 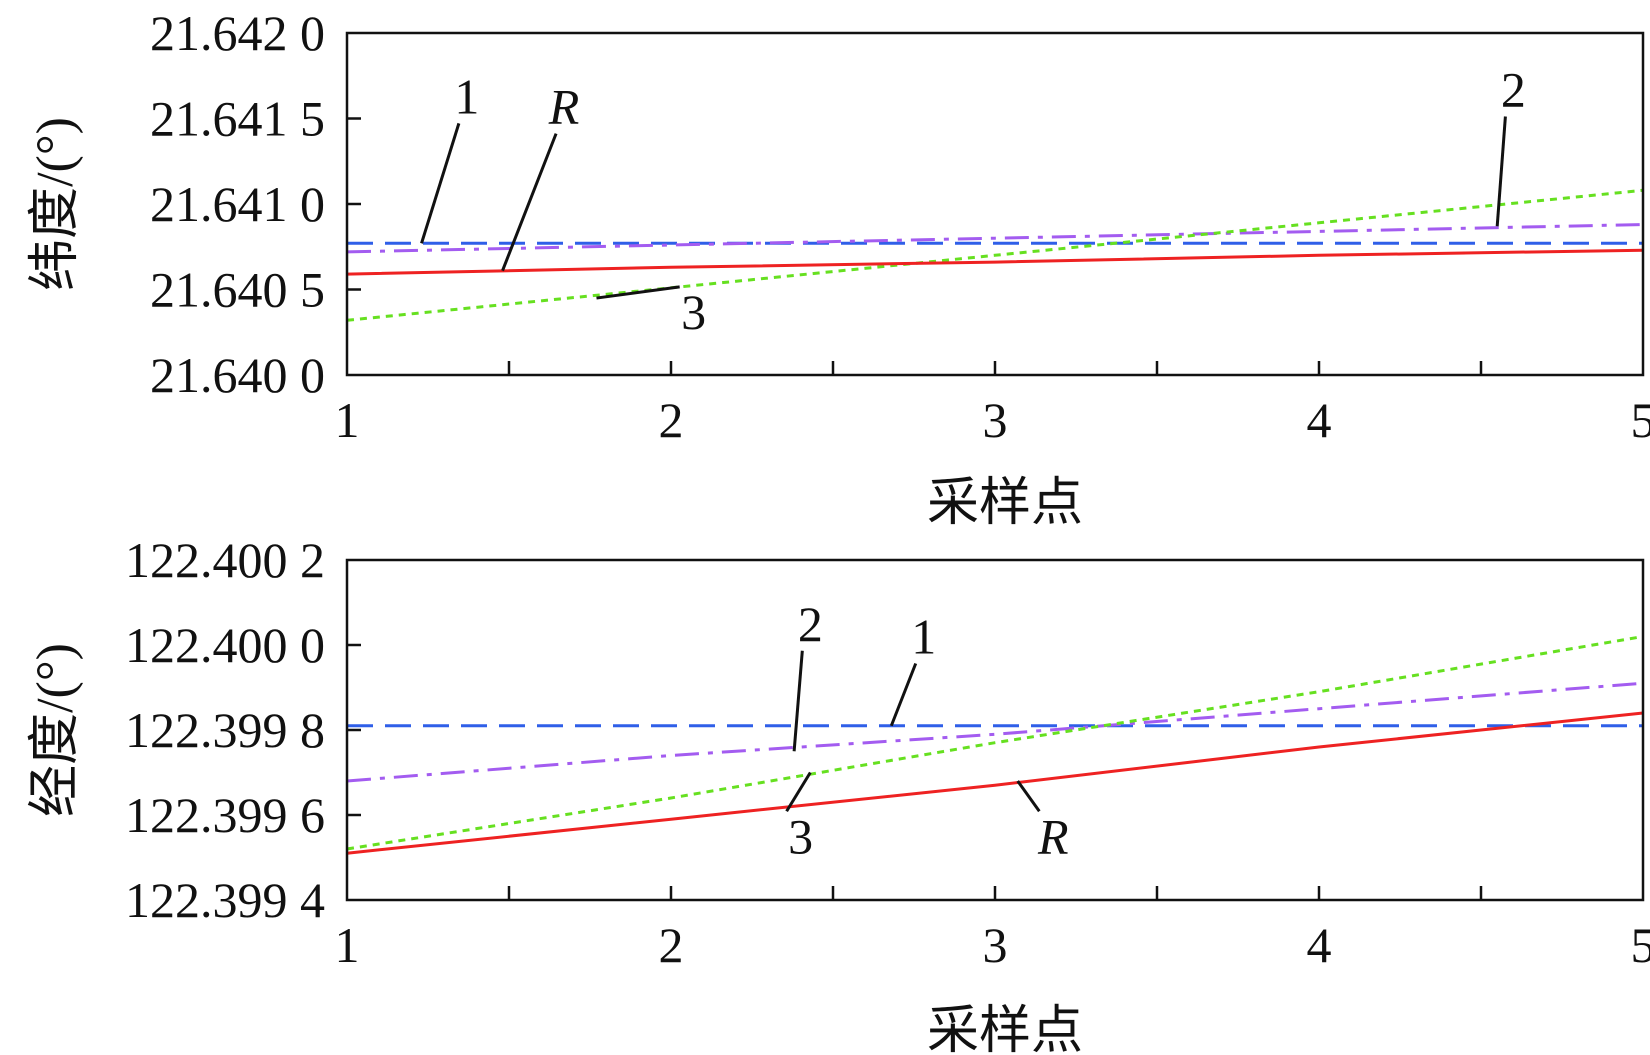 What do you see at coordinates (237, 119) in the screenshot?
I see `y-tick-label: 21.641 5` at bounding box center [237, 119].